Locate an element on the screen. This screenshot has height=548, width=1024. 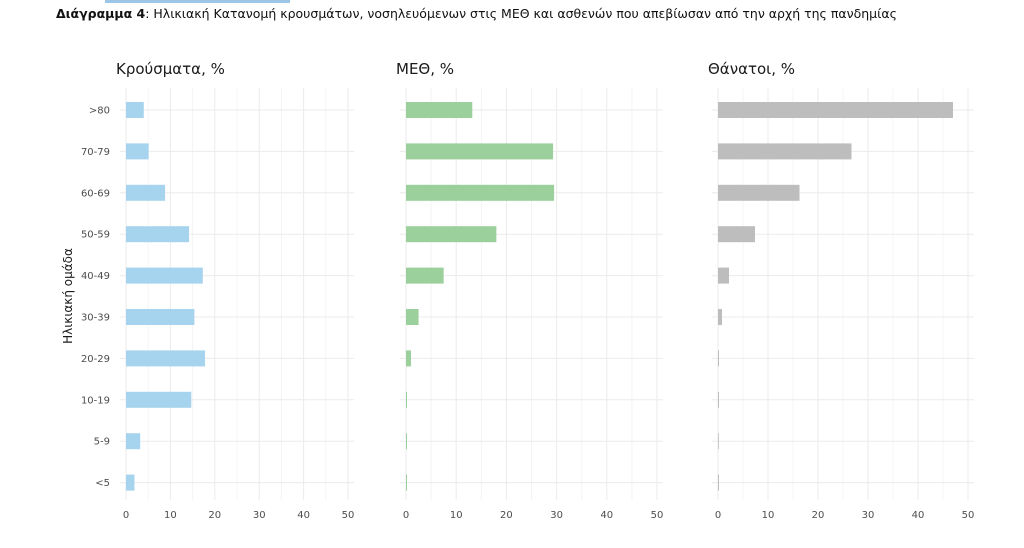
y-axis-label: Ηλικιακή ομάδα is located at coordinates (68, 296).